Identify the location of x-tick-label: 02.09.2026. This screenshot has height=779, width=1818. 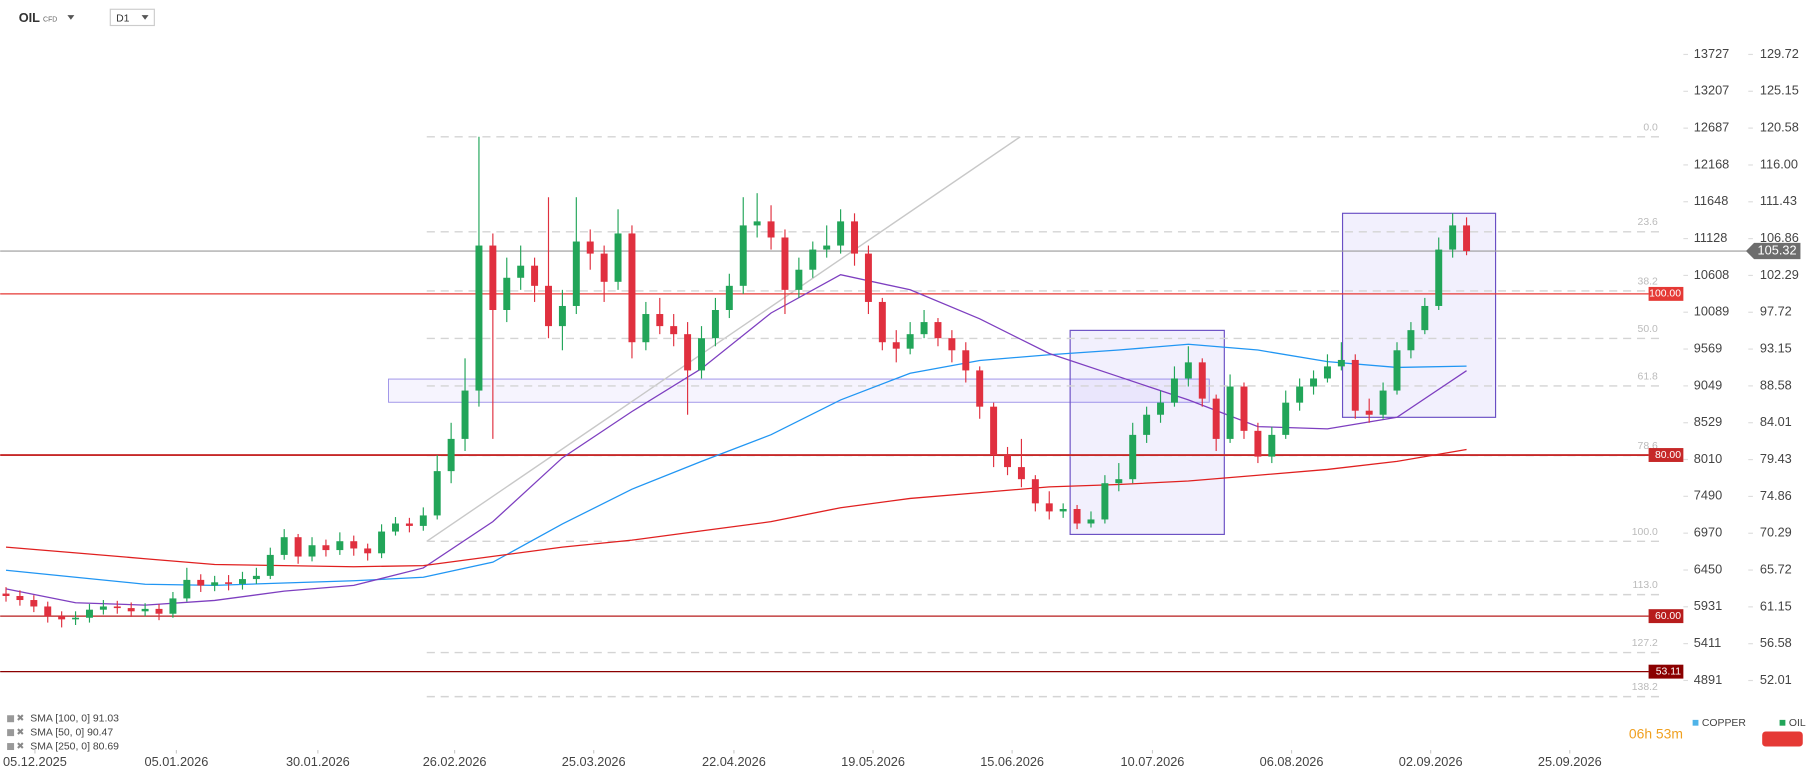
(1431, 761).